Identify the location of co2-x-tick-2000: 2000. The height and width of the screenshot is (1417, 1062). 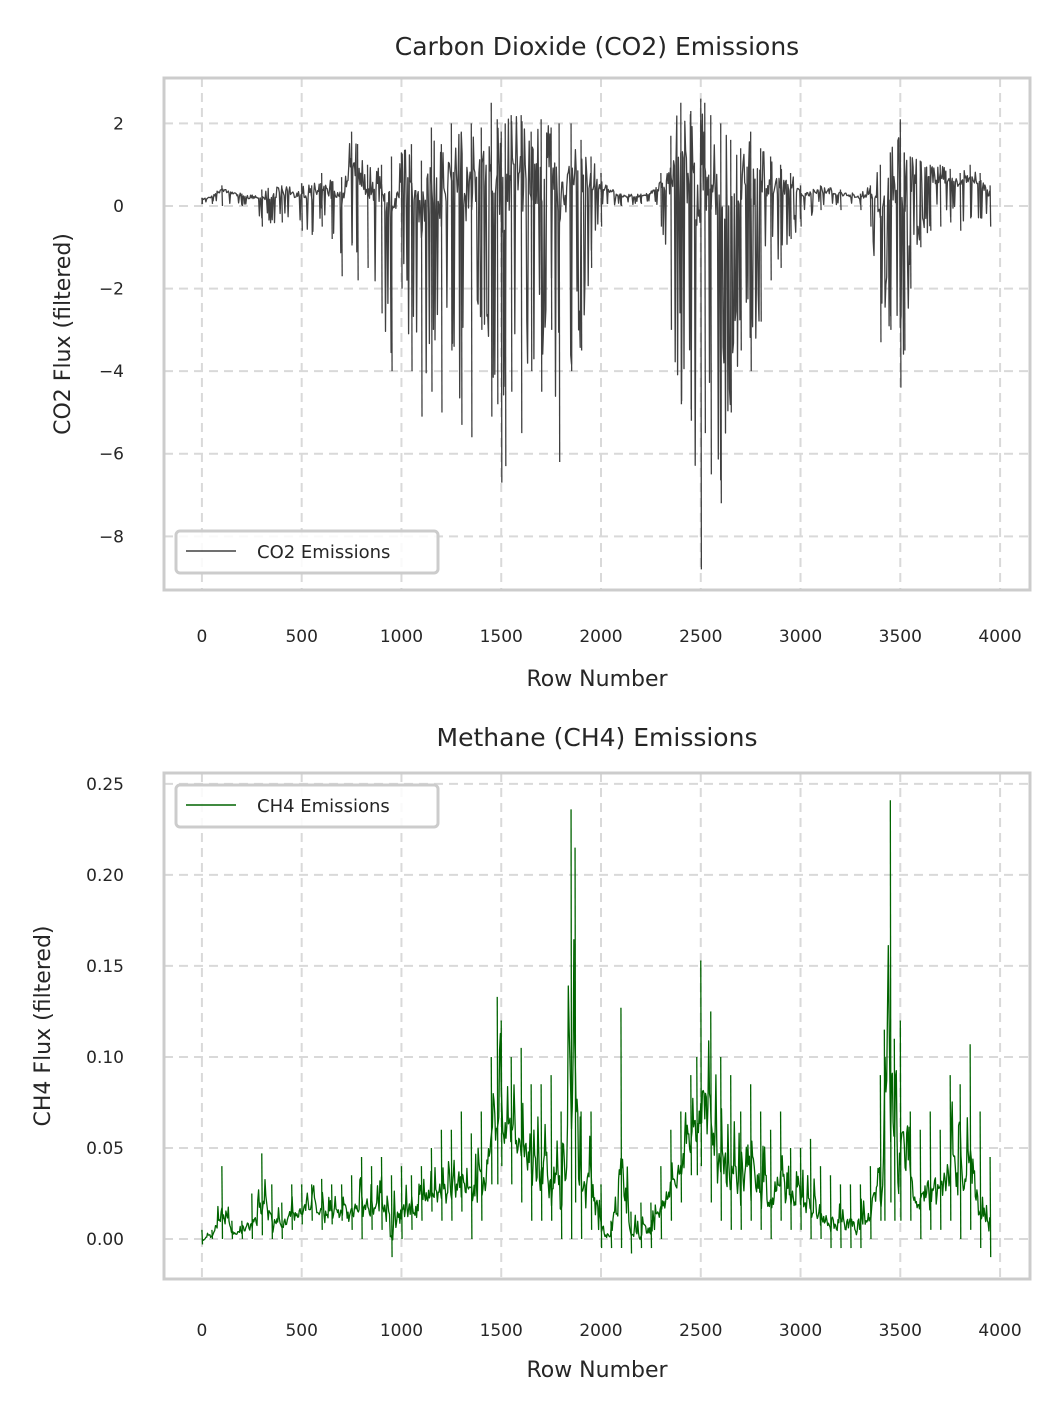
(600, 637).